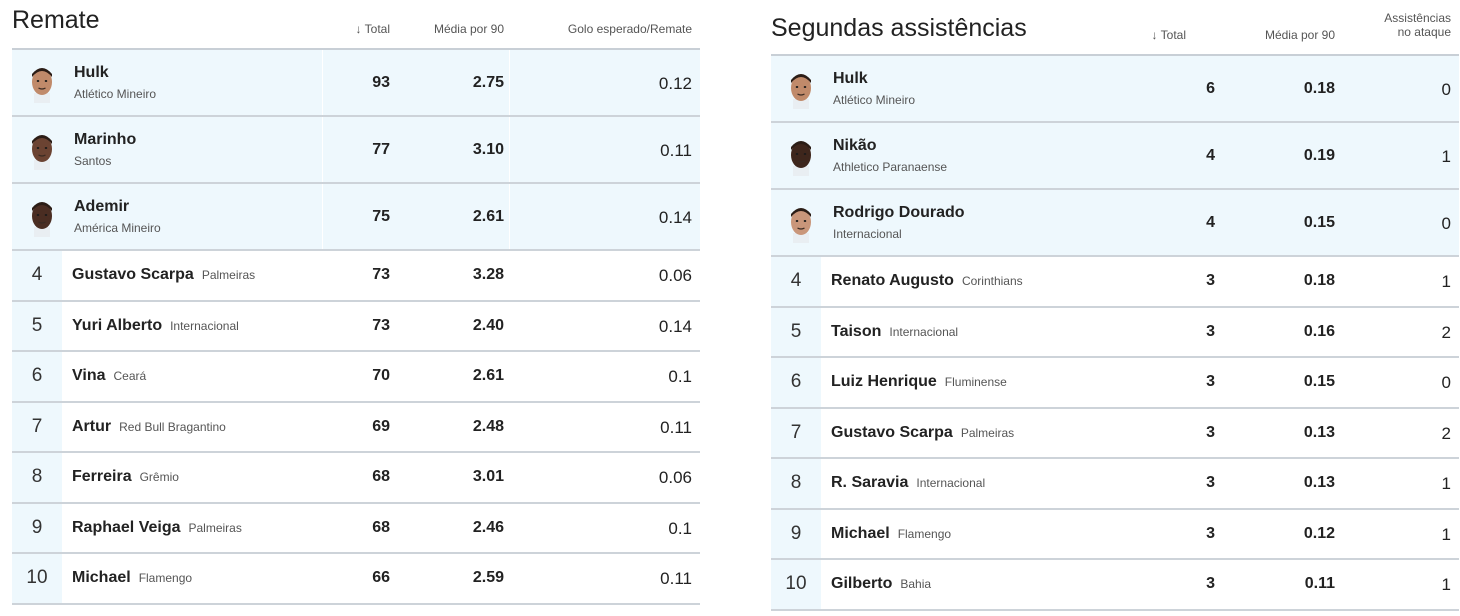 Image resolution: width=1460 pixels, height=616 pixels. I want to click on table-row: 8 Ferreira Grêmio 68 3.01 0.06, so click(356, 478).